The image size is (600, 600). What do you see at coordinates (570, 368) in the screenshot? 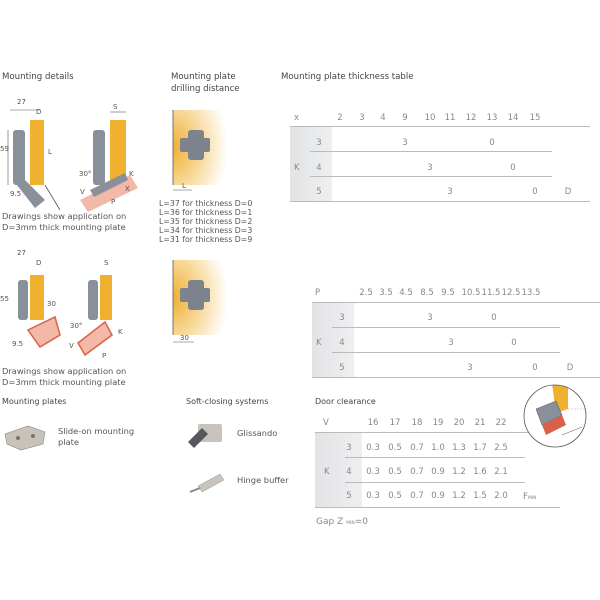
I see `table2-axis-label: D` at bounding box center [570, 368].